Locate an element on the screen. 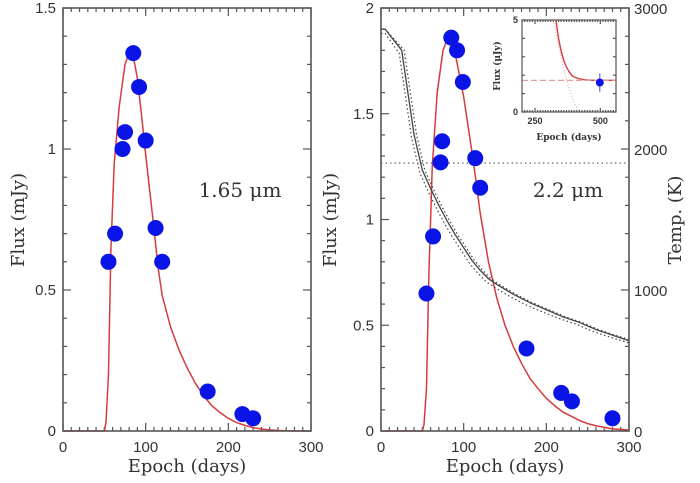  right-xlabel: Epoch (days) is located at coordinates (505, 466).